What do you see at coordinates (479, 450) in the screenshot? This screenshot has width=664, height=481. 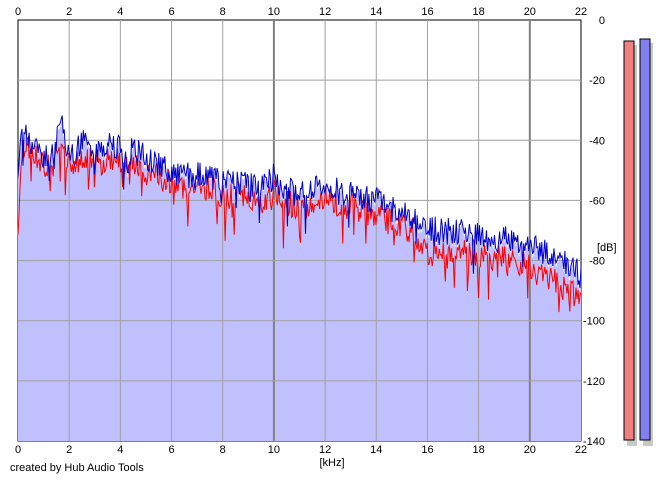 I see `x-tick-label-bottom: 18` at bounding box center [479, 450].